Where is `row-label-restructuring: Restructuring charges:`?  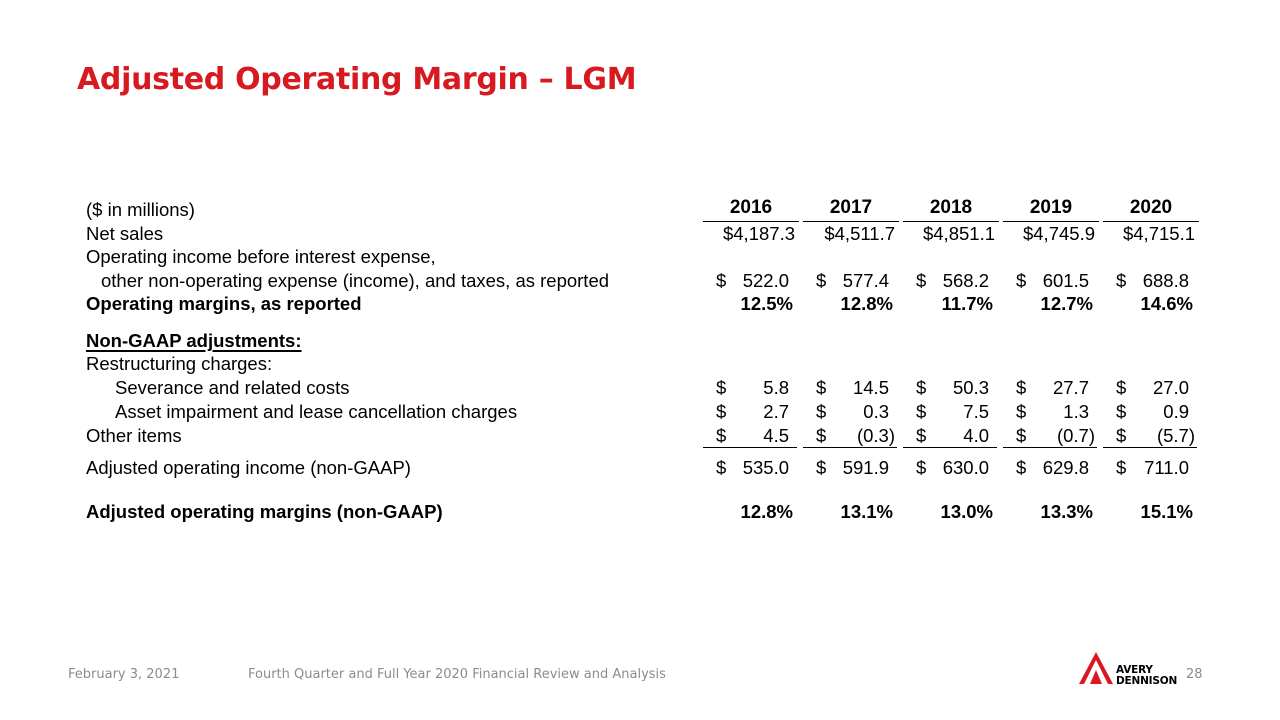
row-label-restructuring: Restructuring charges: is located at coordinates (179, 363).